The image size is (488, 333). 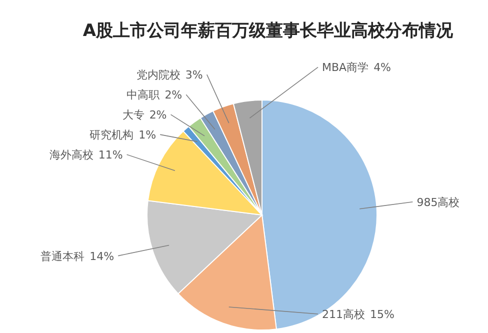 What do you see at coordinates (62, 256) in the screenshot?
I see `slice-label: 普通本科` at bounding box center [62, 256].